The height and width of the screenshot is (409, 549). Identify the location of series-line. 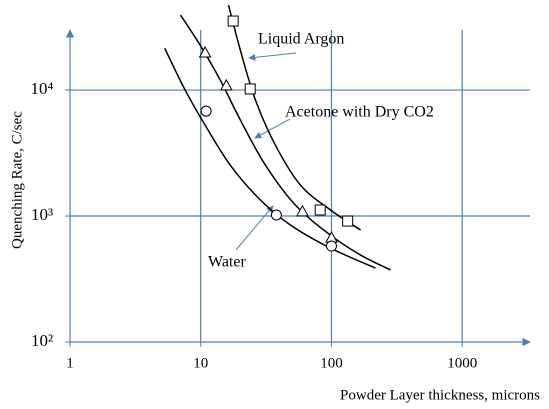
(294, 117).